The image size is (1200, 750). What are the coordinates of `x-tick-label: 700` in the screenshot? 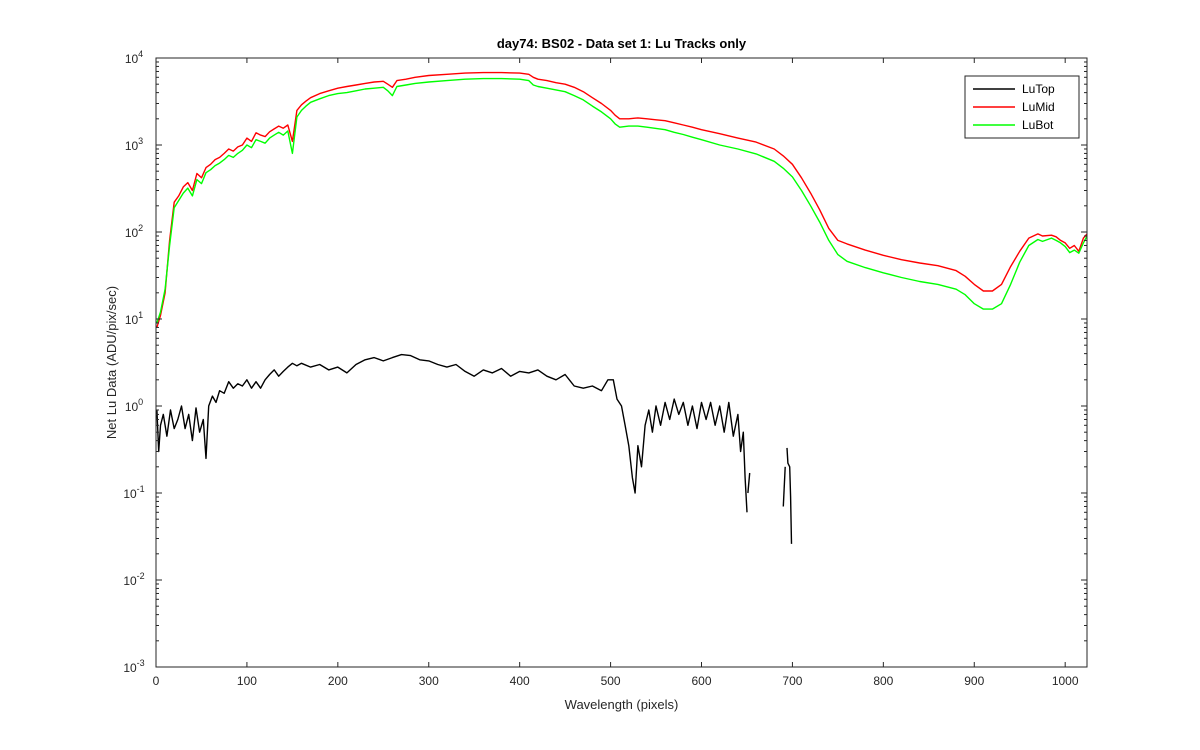 It's located at (792, 681).